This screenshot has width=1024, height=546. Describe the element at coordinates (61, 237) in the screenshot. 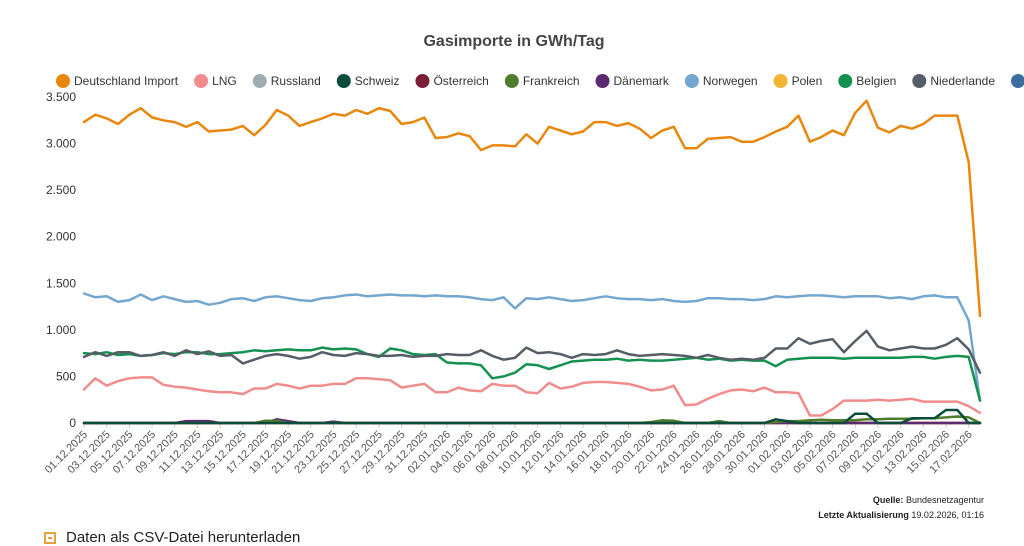

I see `y-tick-label: 2.000` at that location.